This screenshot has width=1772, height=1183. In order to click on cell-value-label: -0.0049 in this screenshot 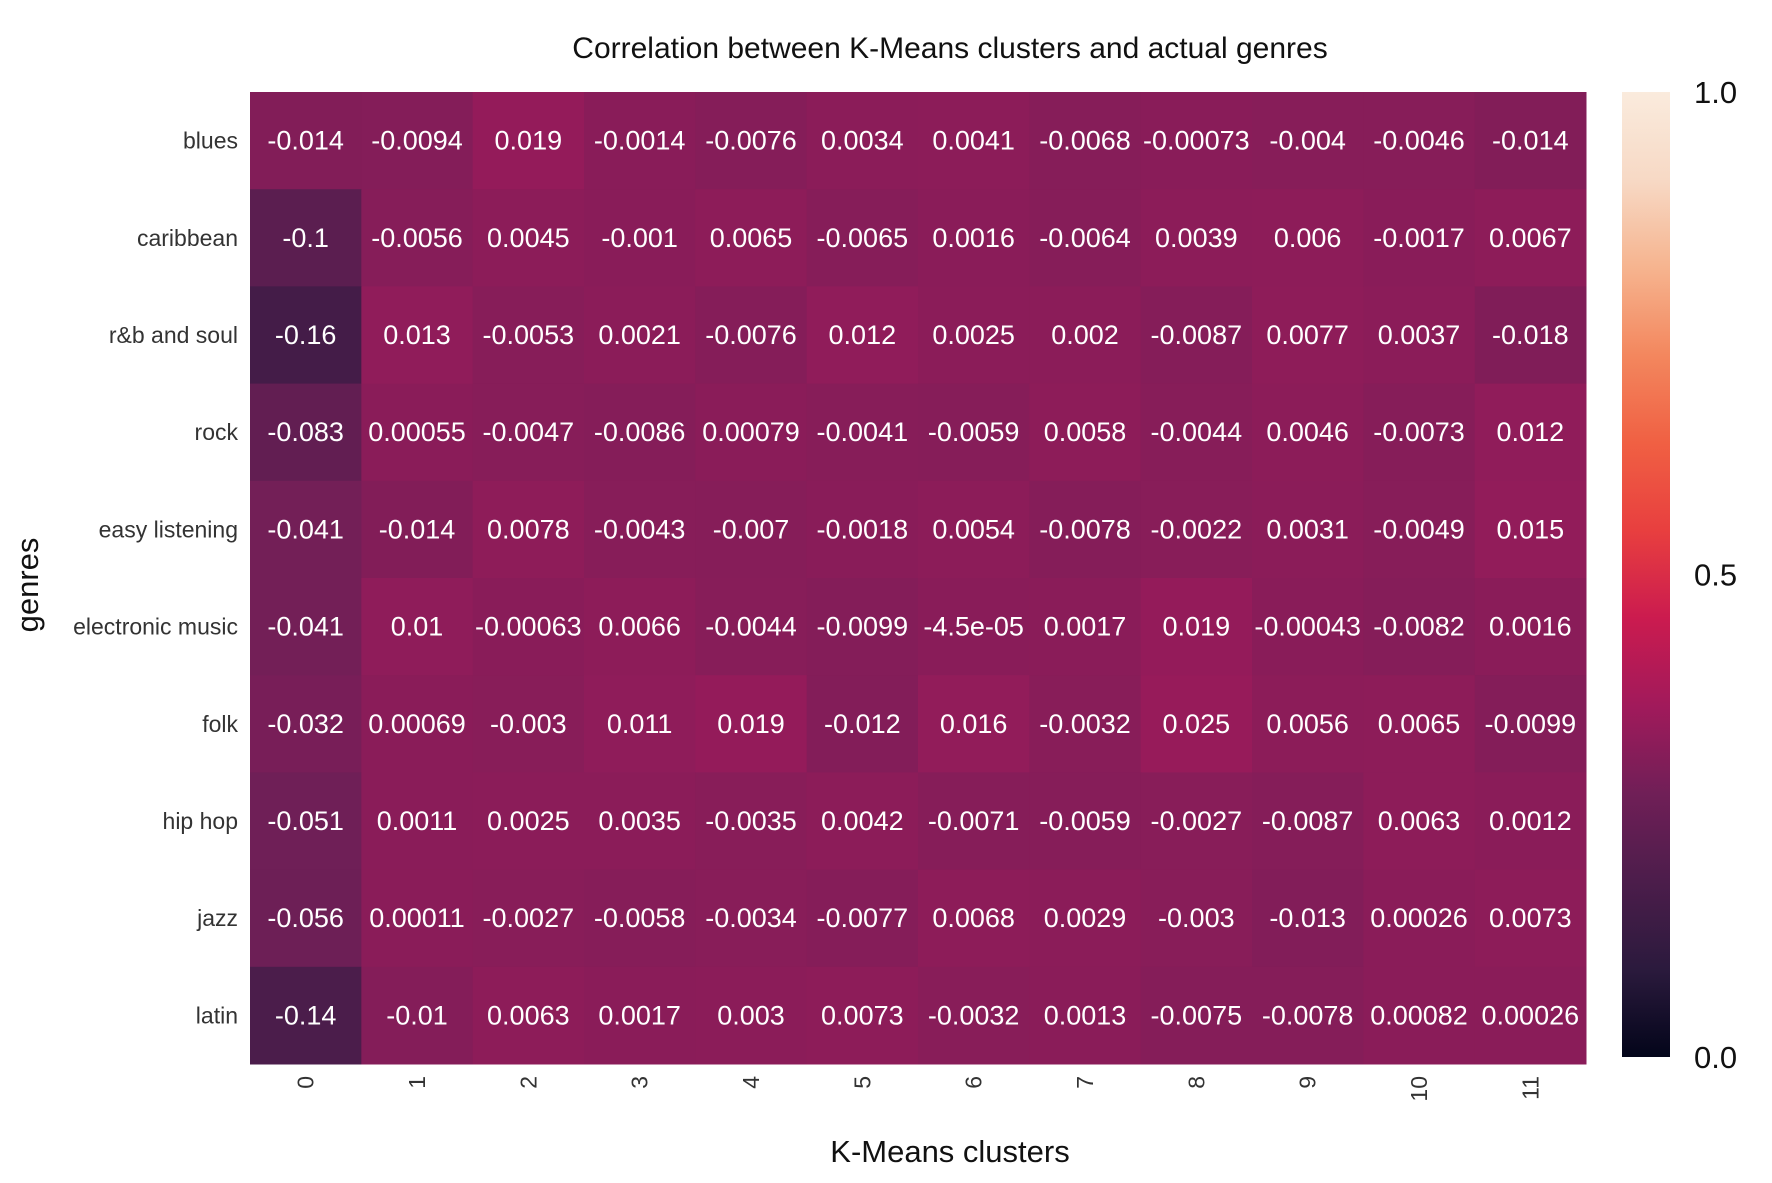, I will do `click(1419, 529)`.